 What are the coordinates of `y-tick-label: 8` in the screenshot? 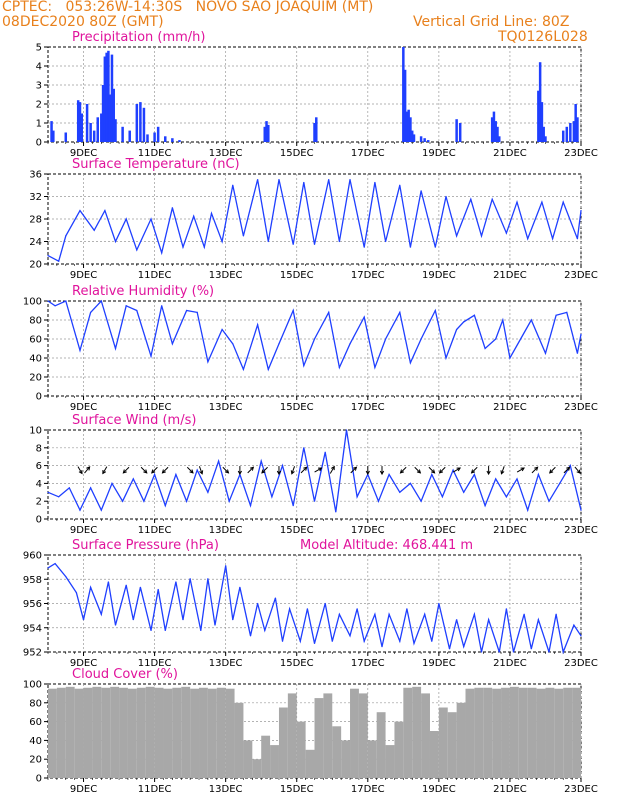 It's located at (39, 448).